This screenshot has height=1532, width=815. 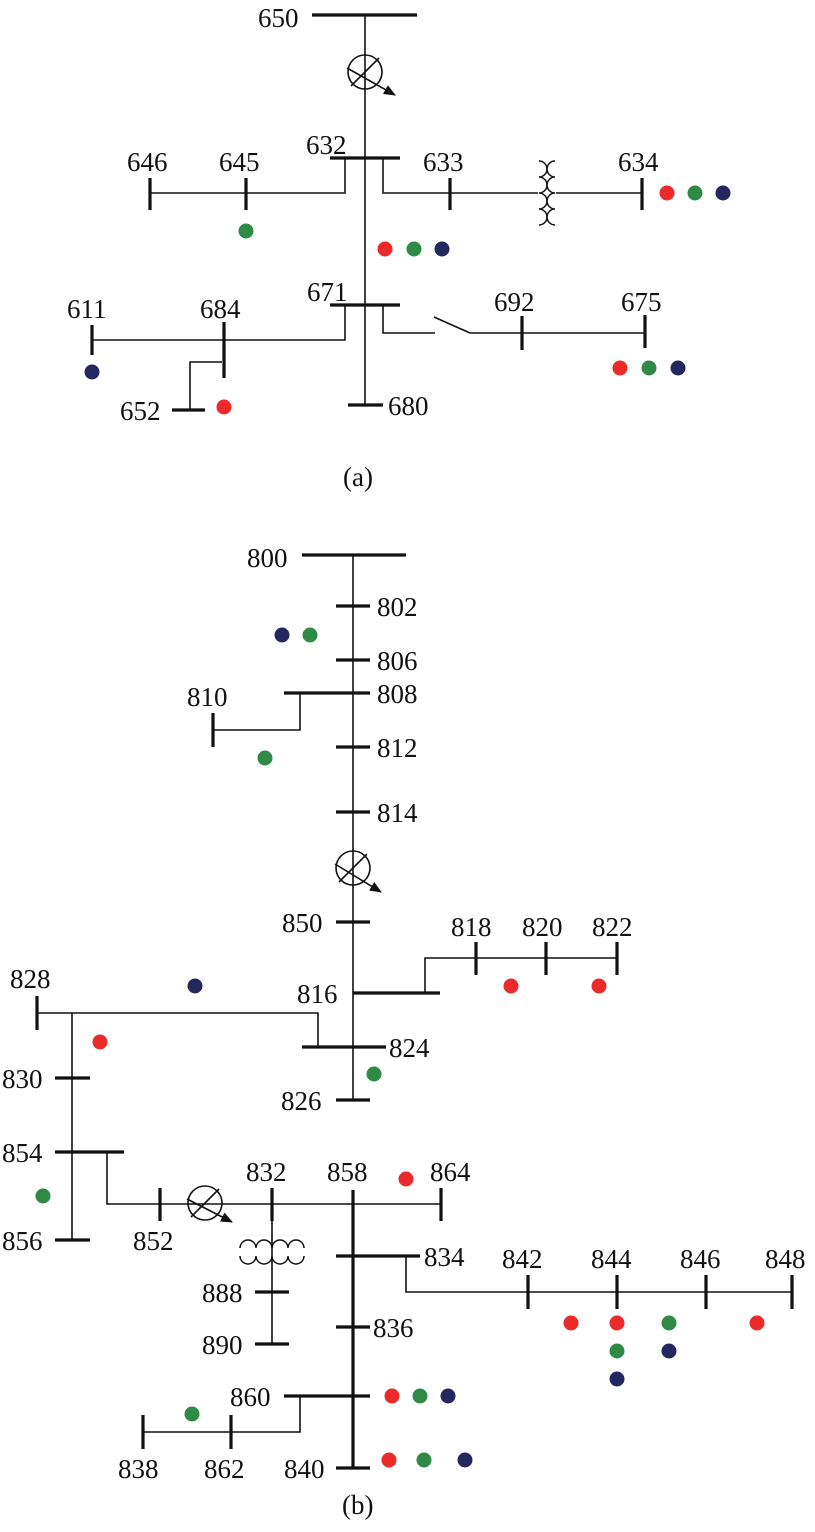 What do you see at coordinates (522, 1259) in the screenshot?
I see `node-label-842: 842` at bounding box center [522, 1259].